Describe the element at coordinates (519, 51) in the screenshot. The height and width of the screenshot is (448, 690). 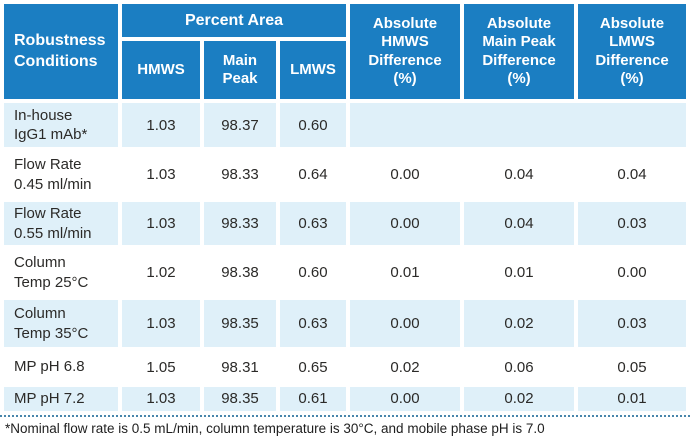
I see `absolute-main-peak-difference-header: Absolute Main Peak Difference (%)` at that location.